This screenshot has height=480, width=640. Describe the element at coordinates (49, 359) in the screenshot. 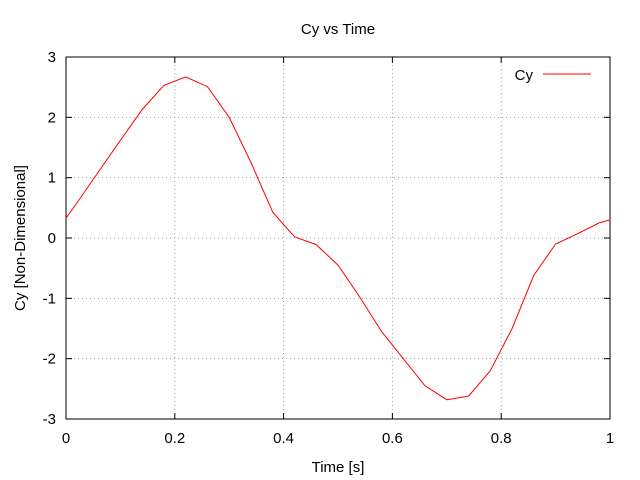

I see `y-tick-label: -2` at that location.